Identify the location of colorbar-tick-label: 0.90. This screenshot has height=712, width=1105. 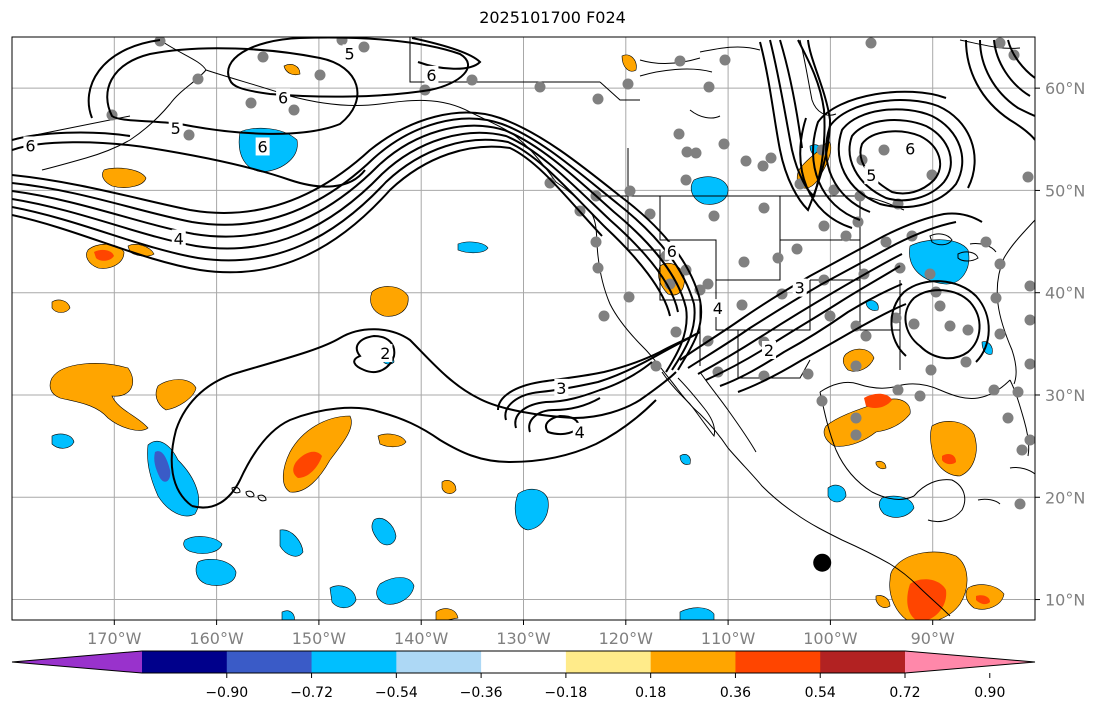
(989, 693).